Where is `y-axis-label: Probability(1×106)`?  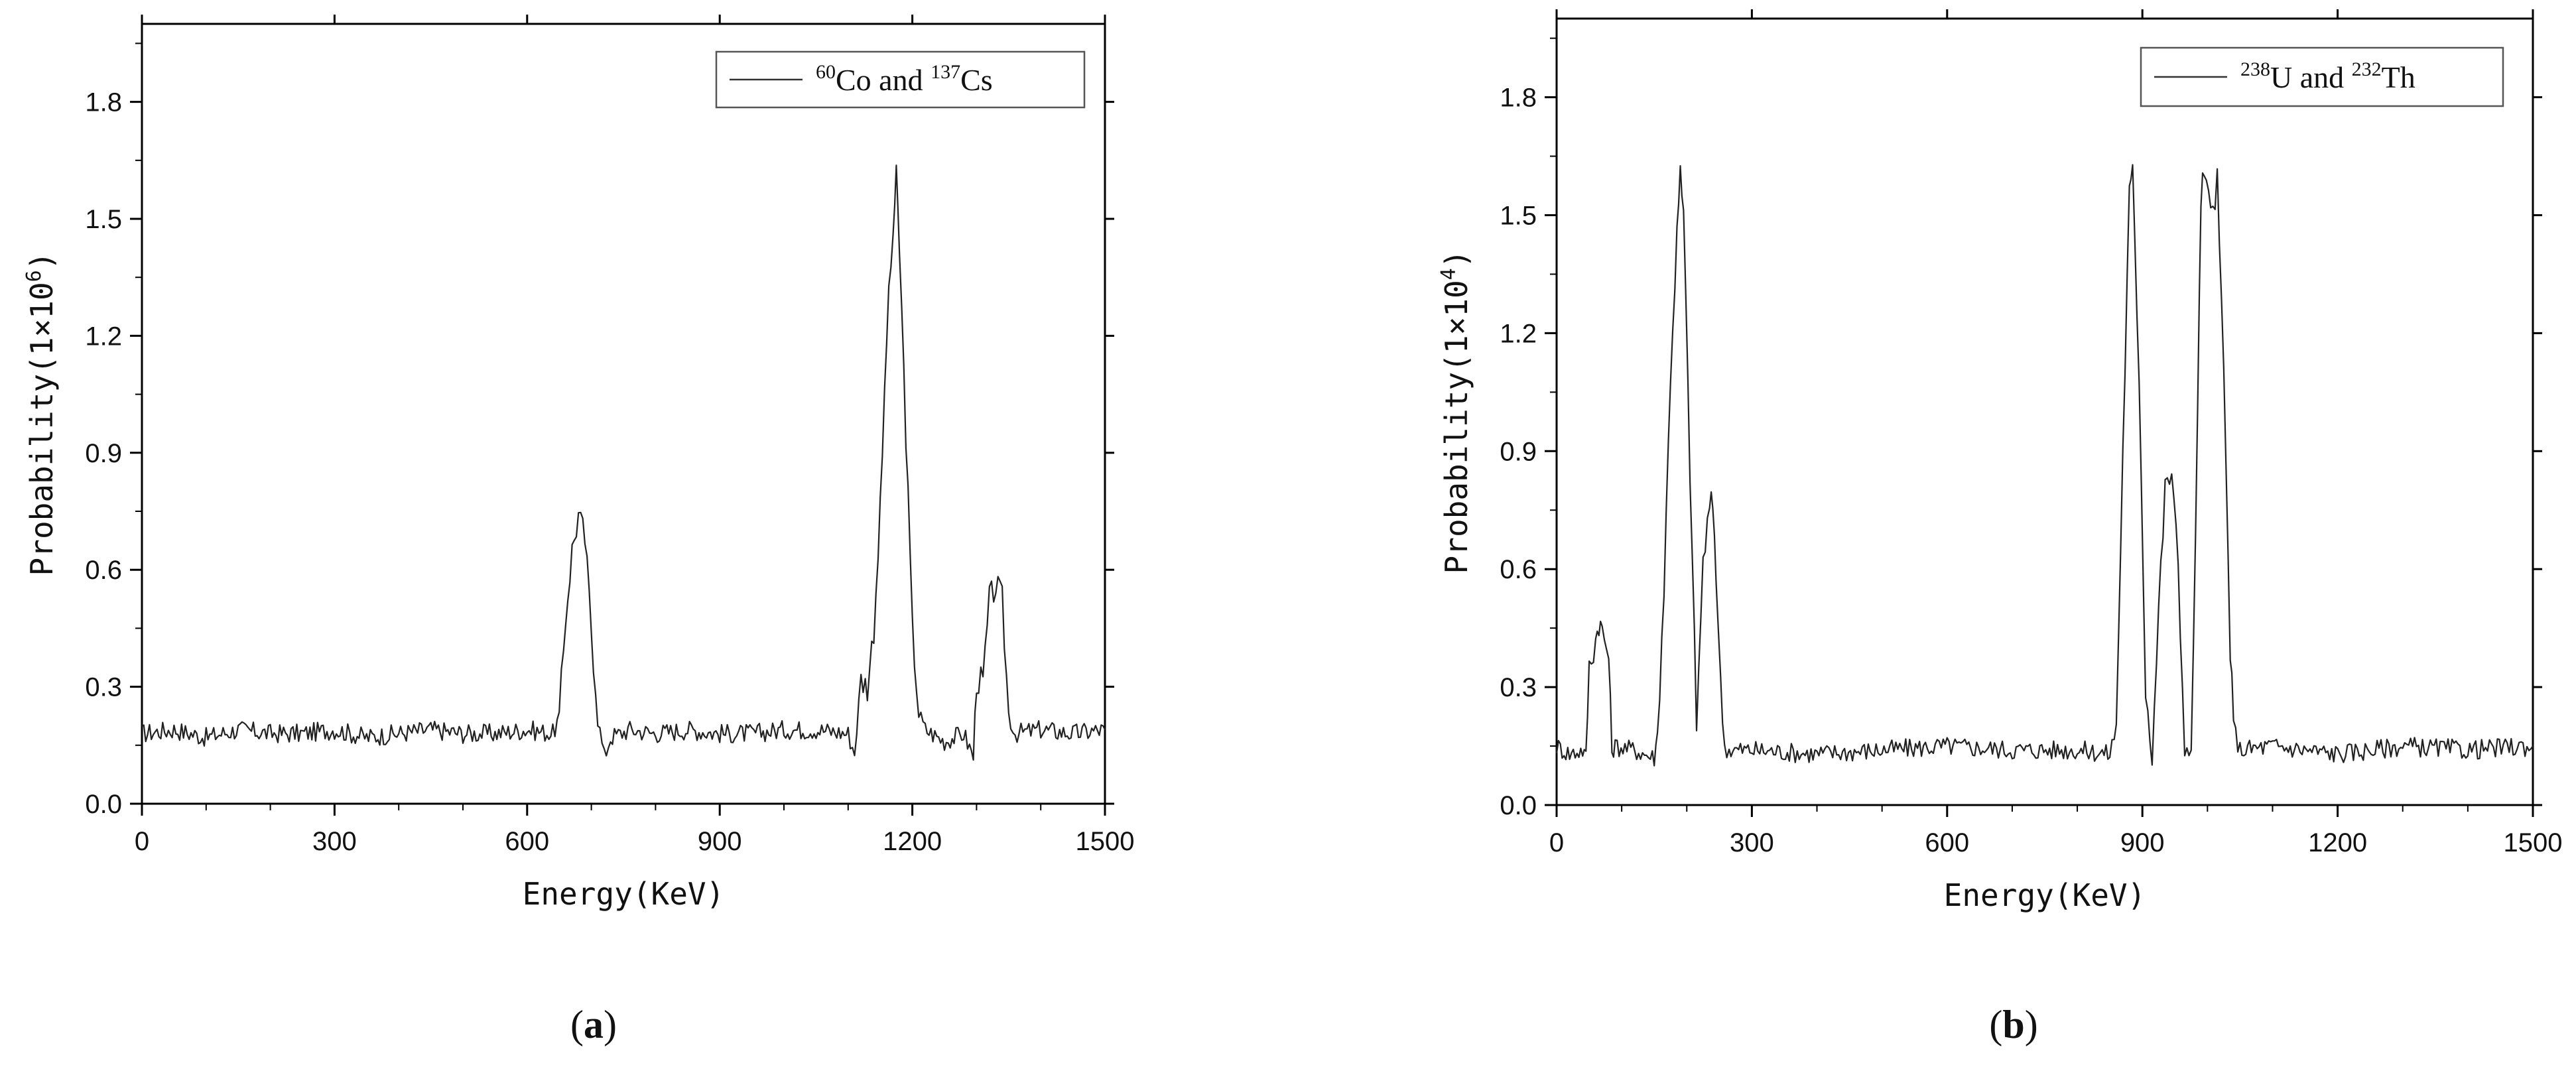
y-axis-label: Probability(1×106) is located at coordinates (42, 414).